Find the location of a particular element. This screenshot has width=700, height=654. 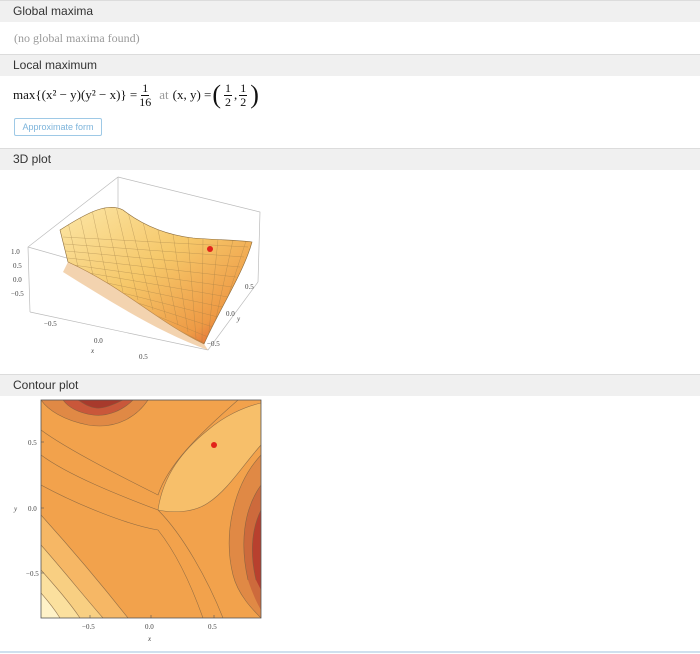

contour-plot: 0.5 0.0 −0.5 y −0.5 0.0 0.5 x is located at coordinates (139, 521).